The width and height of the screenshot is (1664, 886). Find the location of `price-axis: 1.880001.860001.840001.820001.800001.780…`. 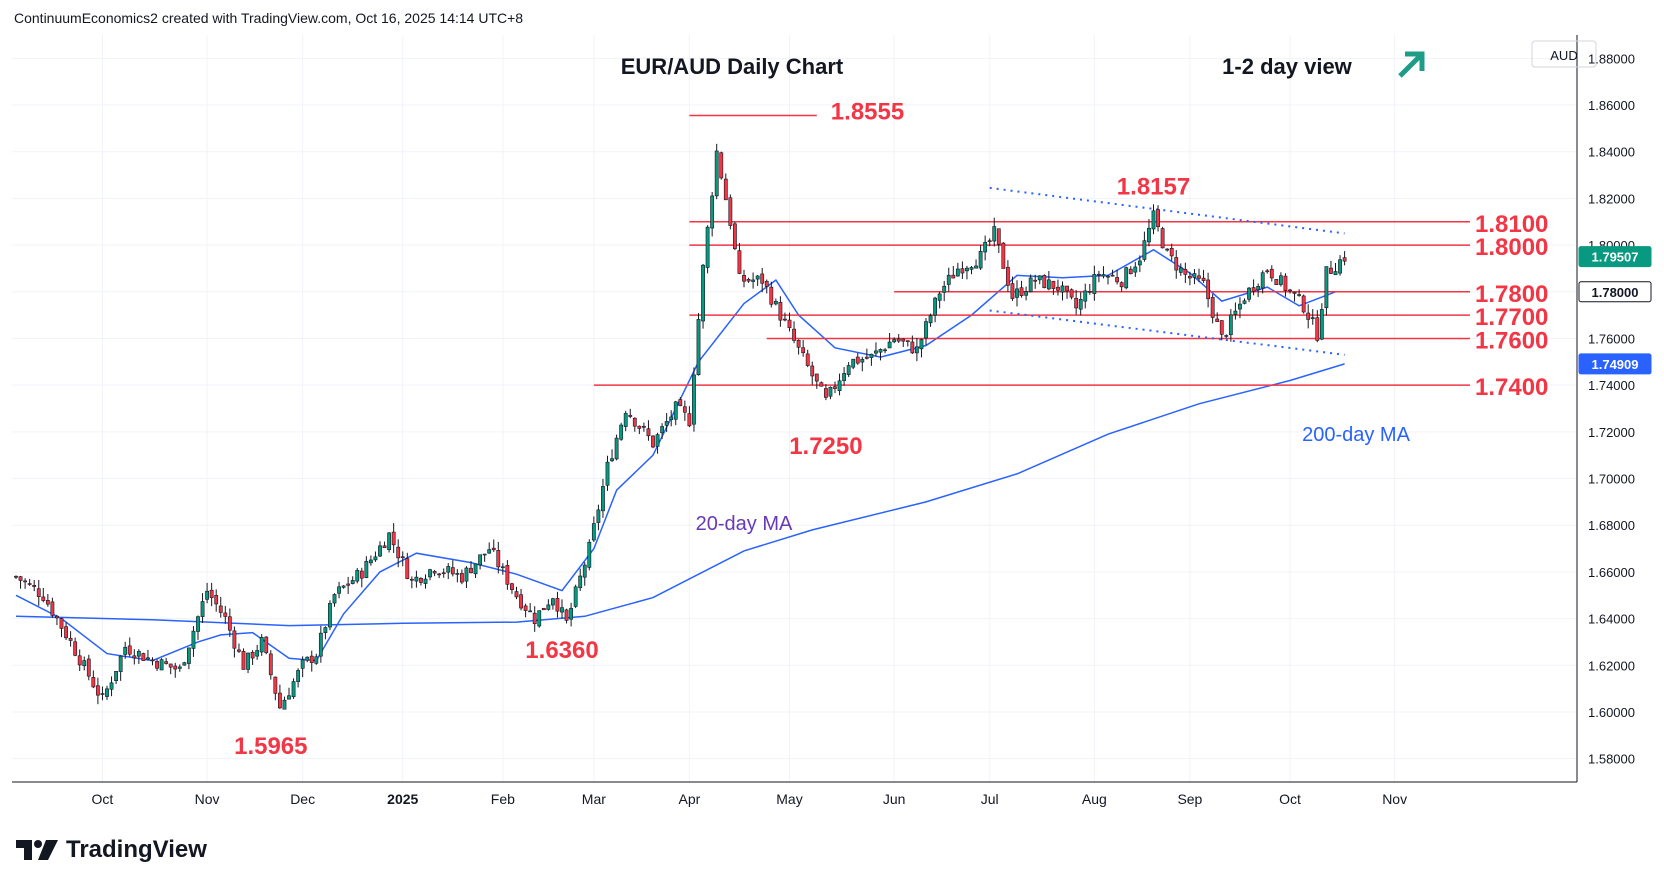

price-axis: 1.880001.860001.840001.820001.800001.780… is located at coordinates (1614, 408).